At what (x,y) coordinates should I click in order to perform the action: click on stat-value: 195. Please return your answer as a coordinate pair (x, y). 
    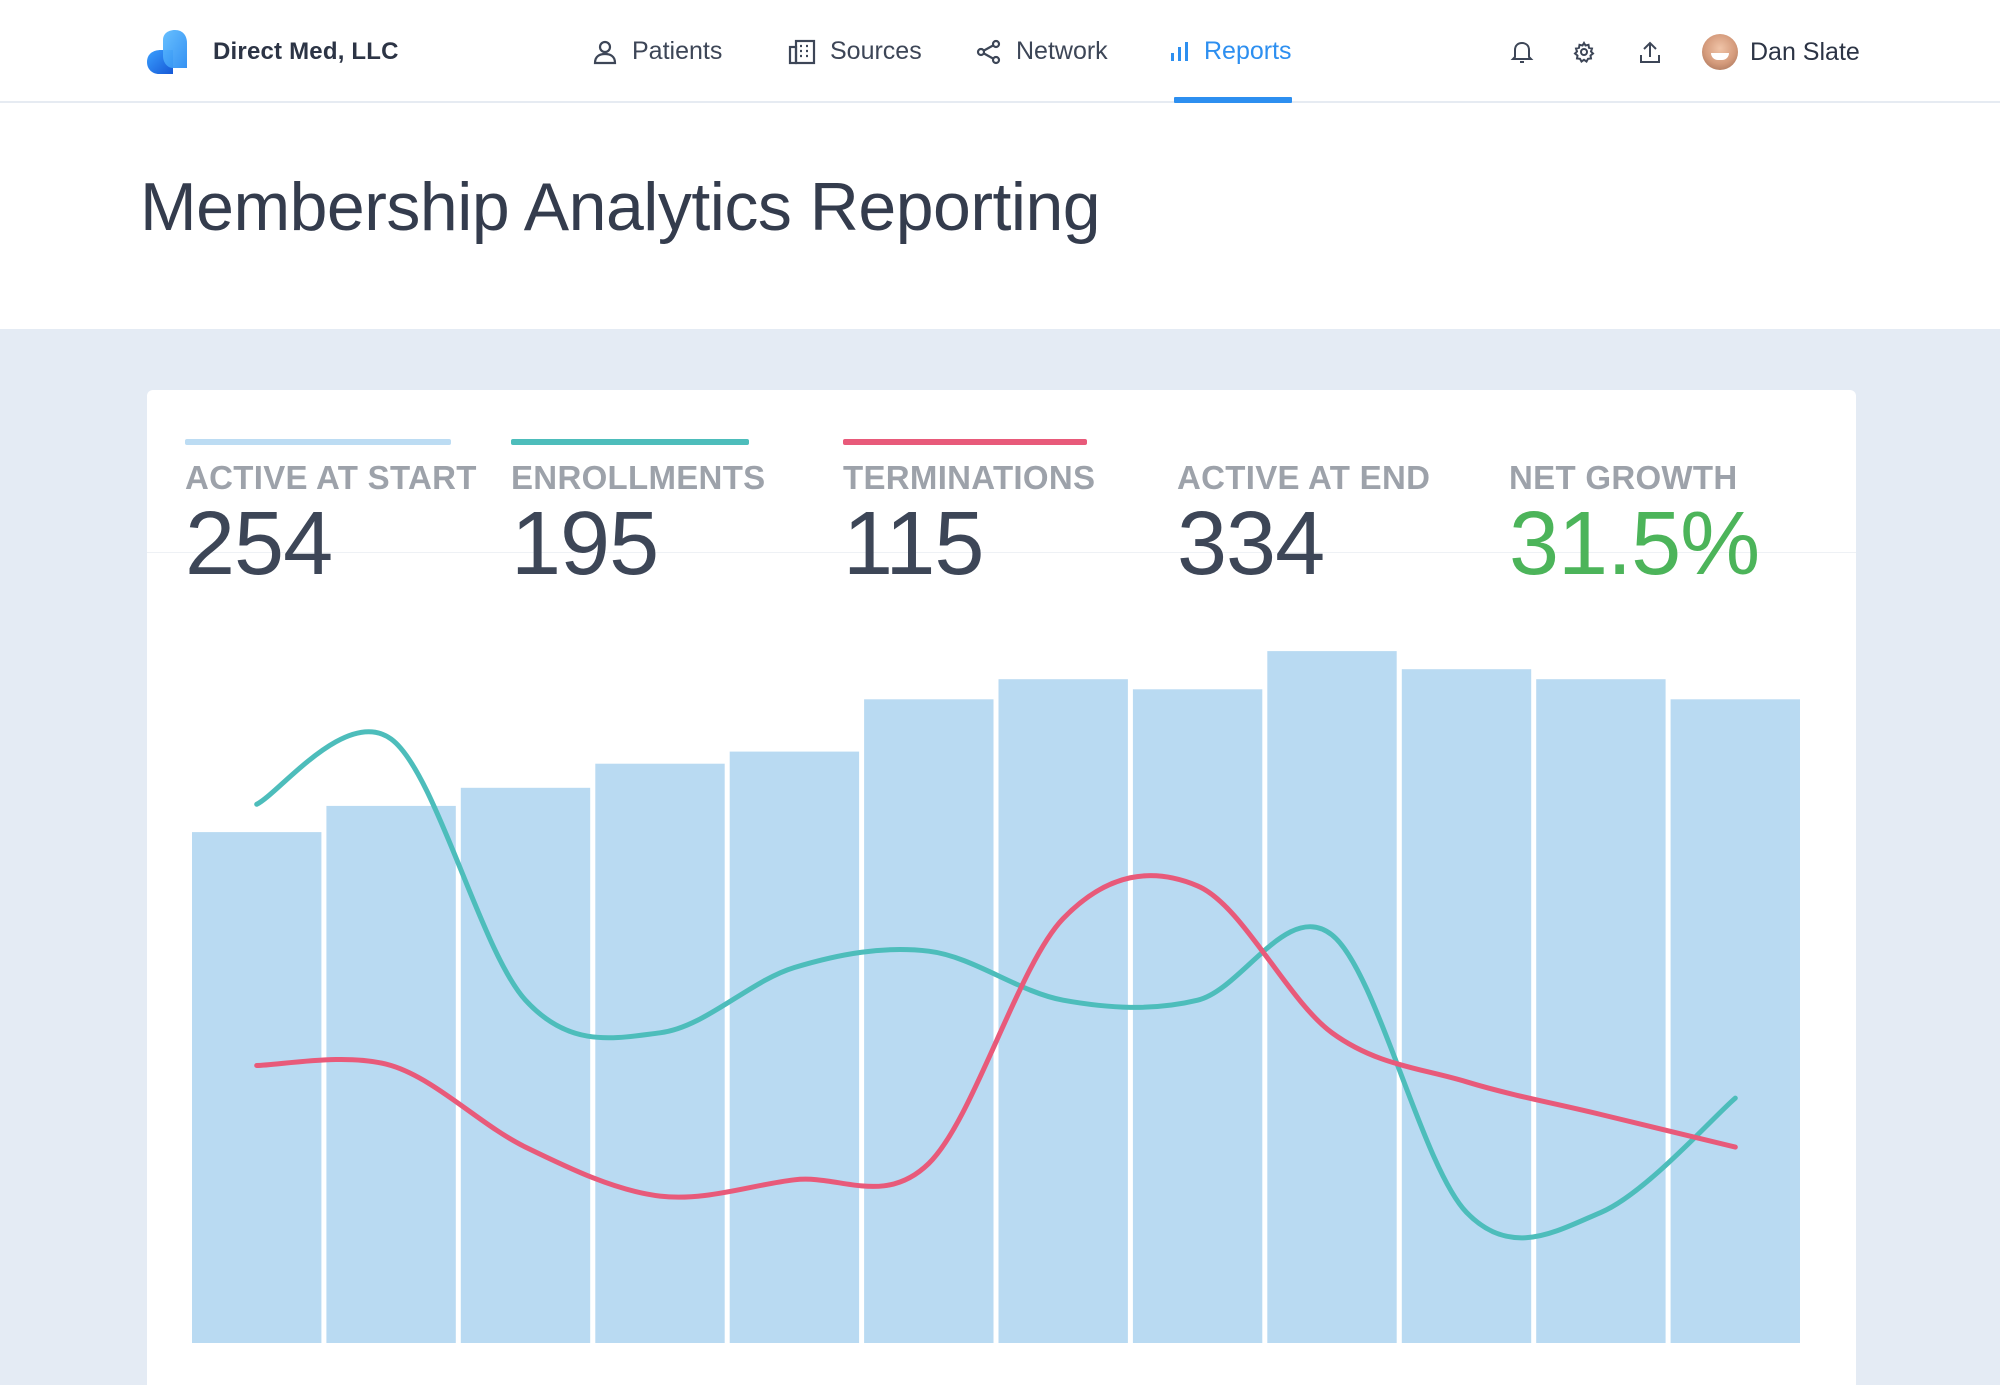
    Looking at the image, I should click on (585, 544).